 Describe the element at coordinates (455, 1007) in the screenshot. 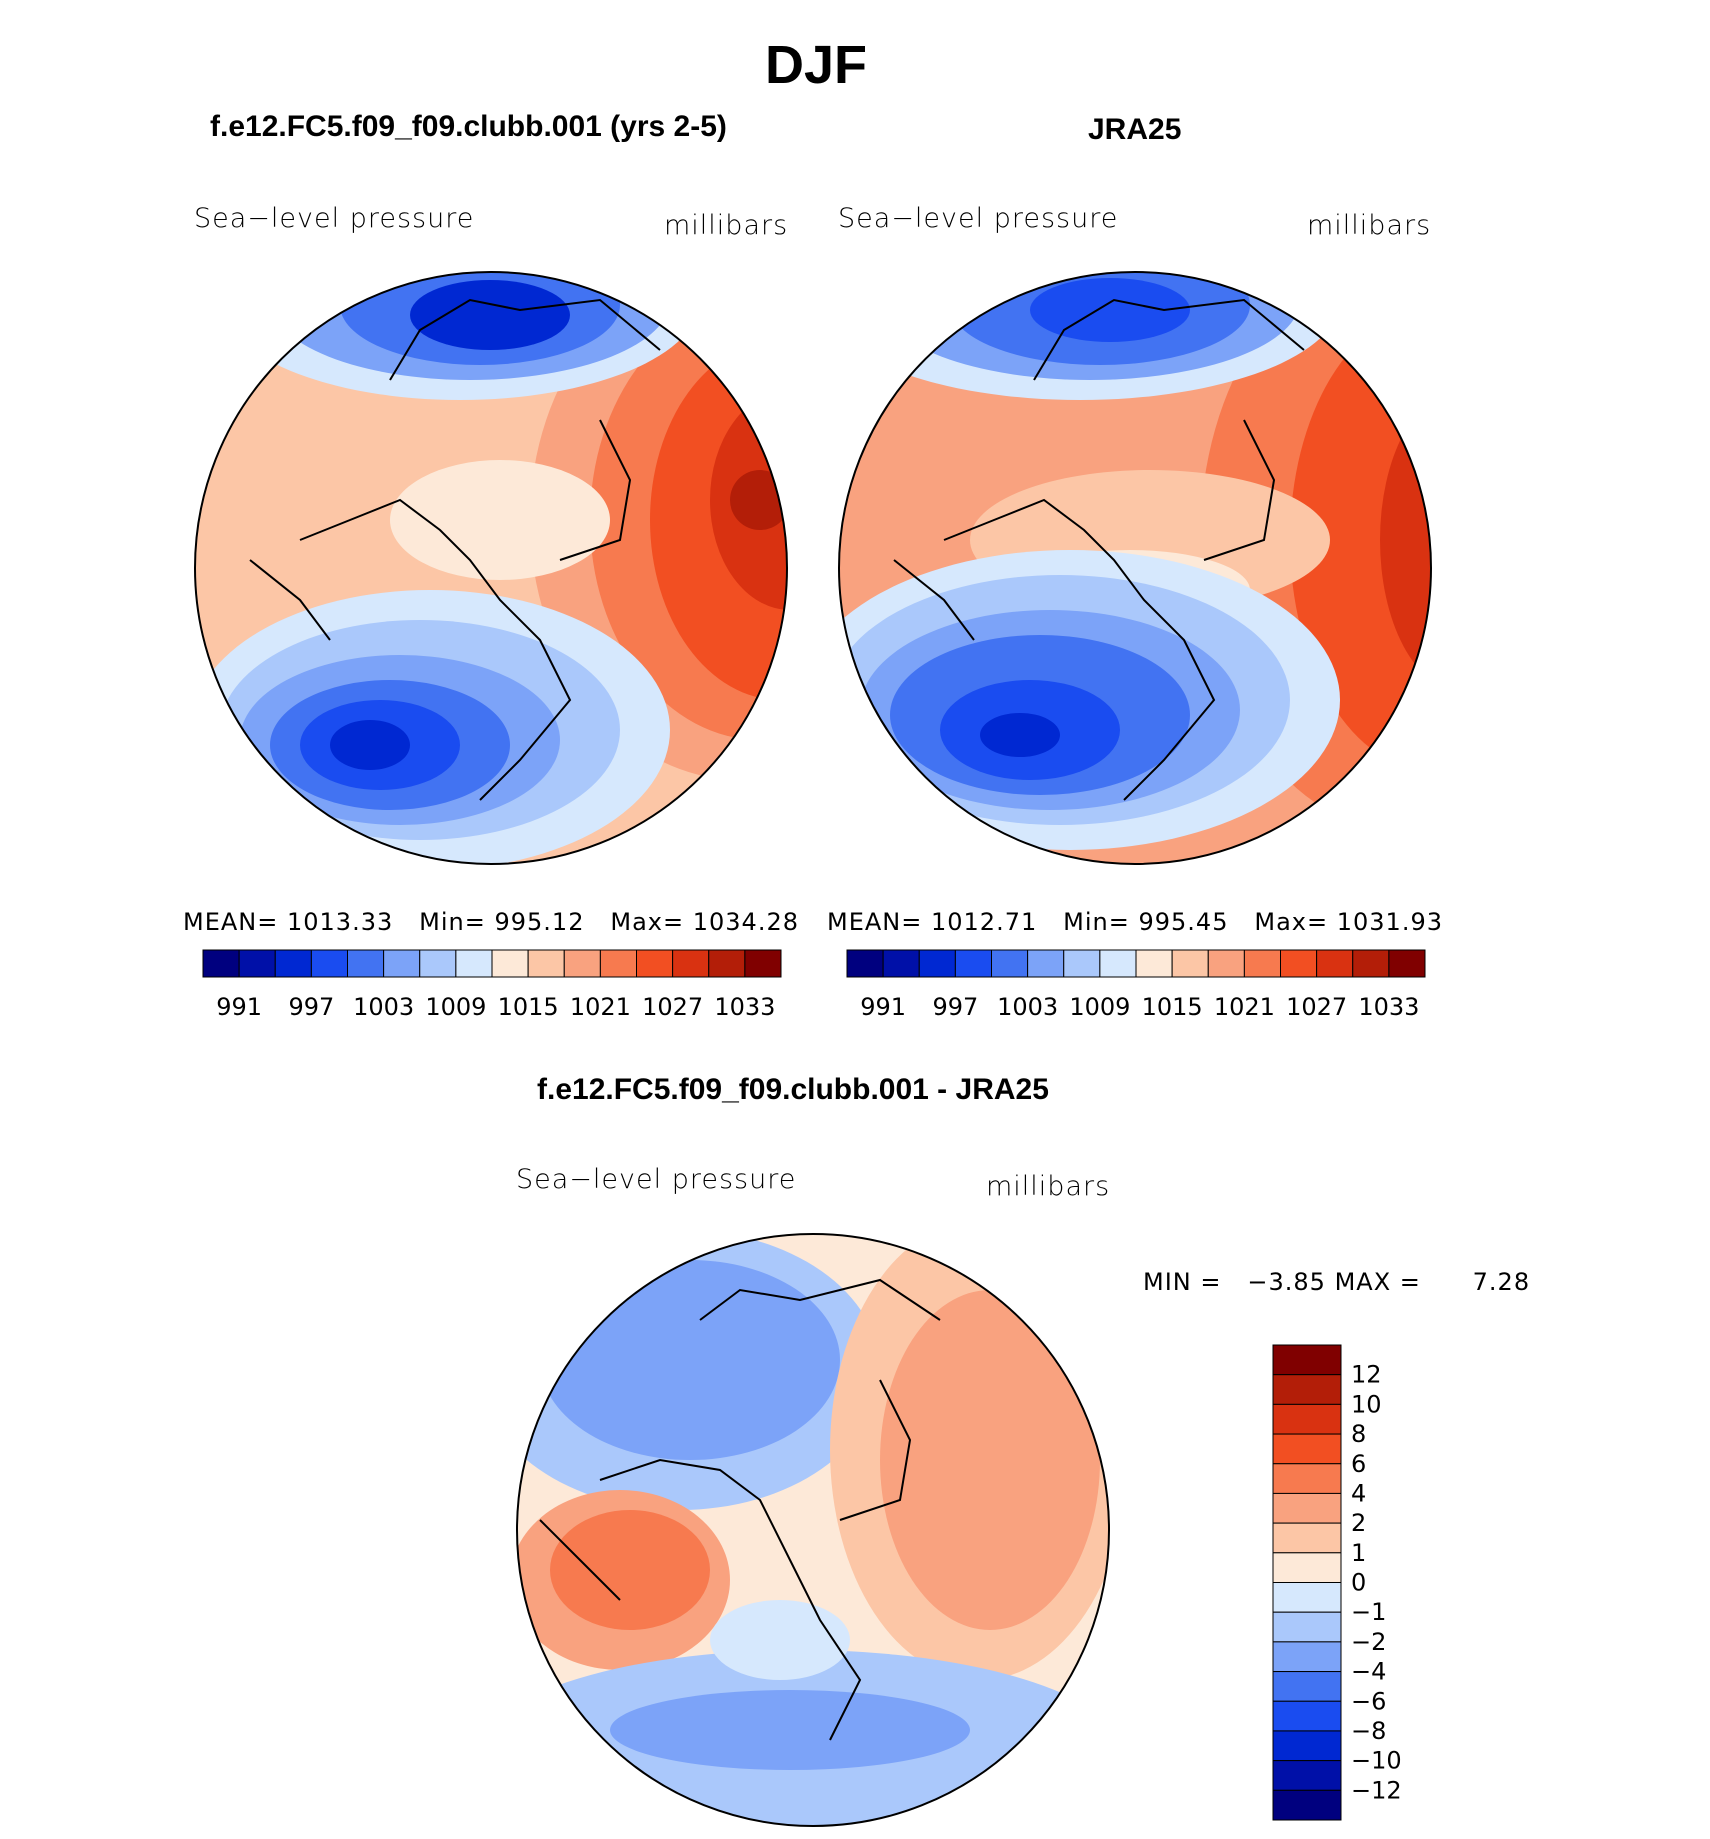

I see `colorbar-tick-label: 1009` at that location.